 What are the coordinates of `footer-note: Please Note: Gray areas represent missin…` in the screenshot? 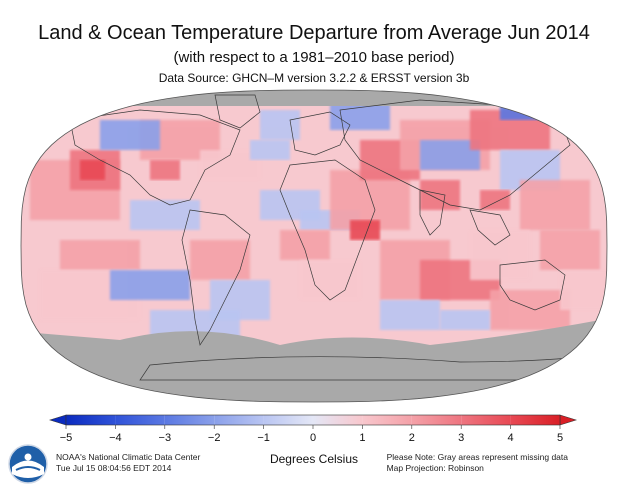 It's located at (477, 457).